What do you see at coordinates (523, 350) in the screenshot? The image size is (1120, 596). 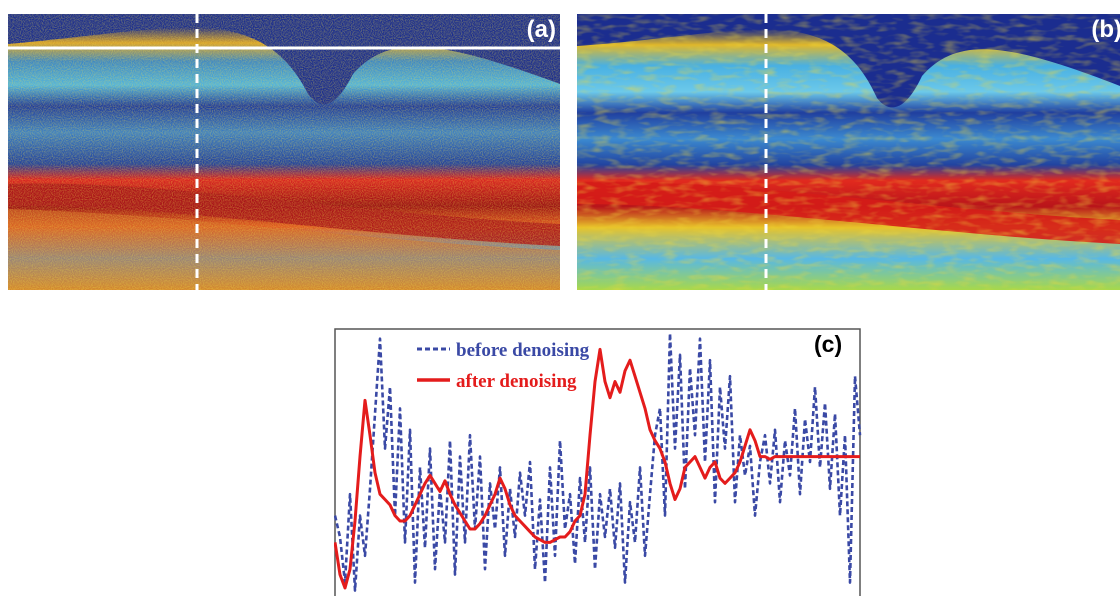 I see `legend-label-before: before denoising` at bounding box center [523, 350].